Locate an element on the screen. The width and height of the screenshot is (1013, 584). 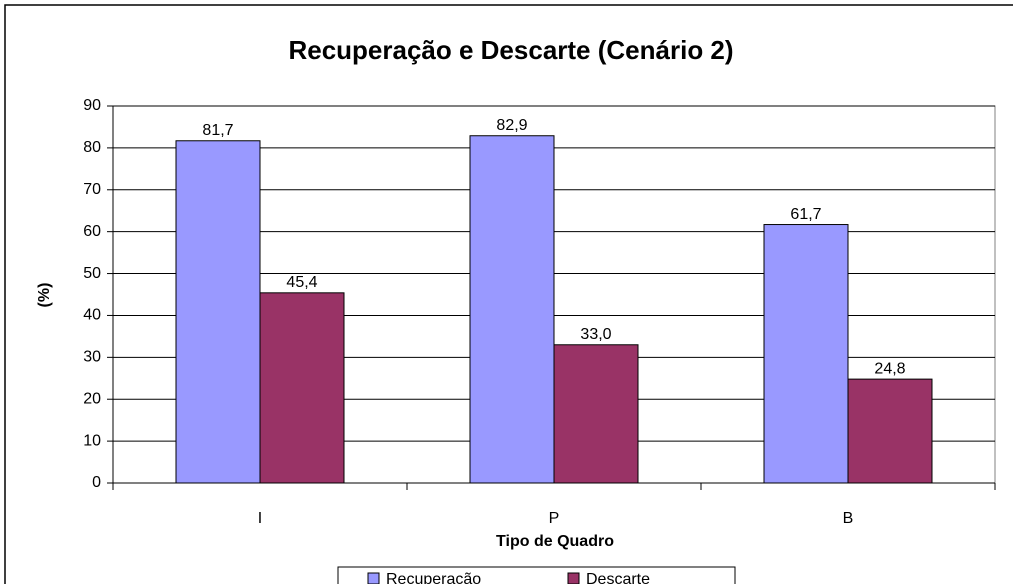
y-tick-label: 90 is located at coordinates (92, 105).